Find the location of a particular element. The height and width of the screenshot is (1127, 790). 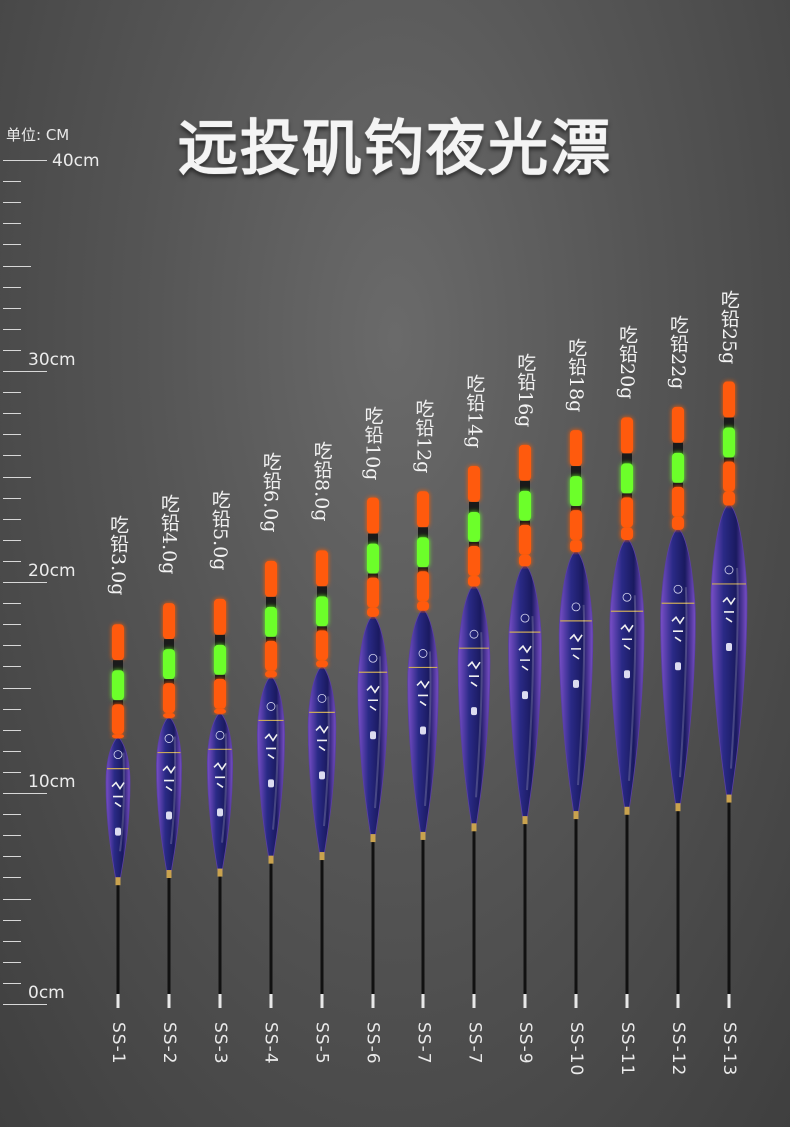

model-label: SS-5 is located at coordinates (321, 1043).